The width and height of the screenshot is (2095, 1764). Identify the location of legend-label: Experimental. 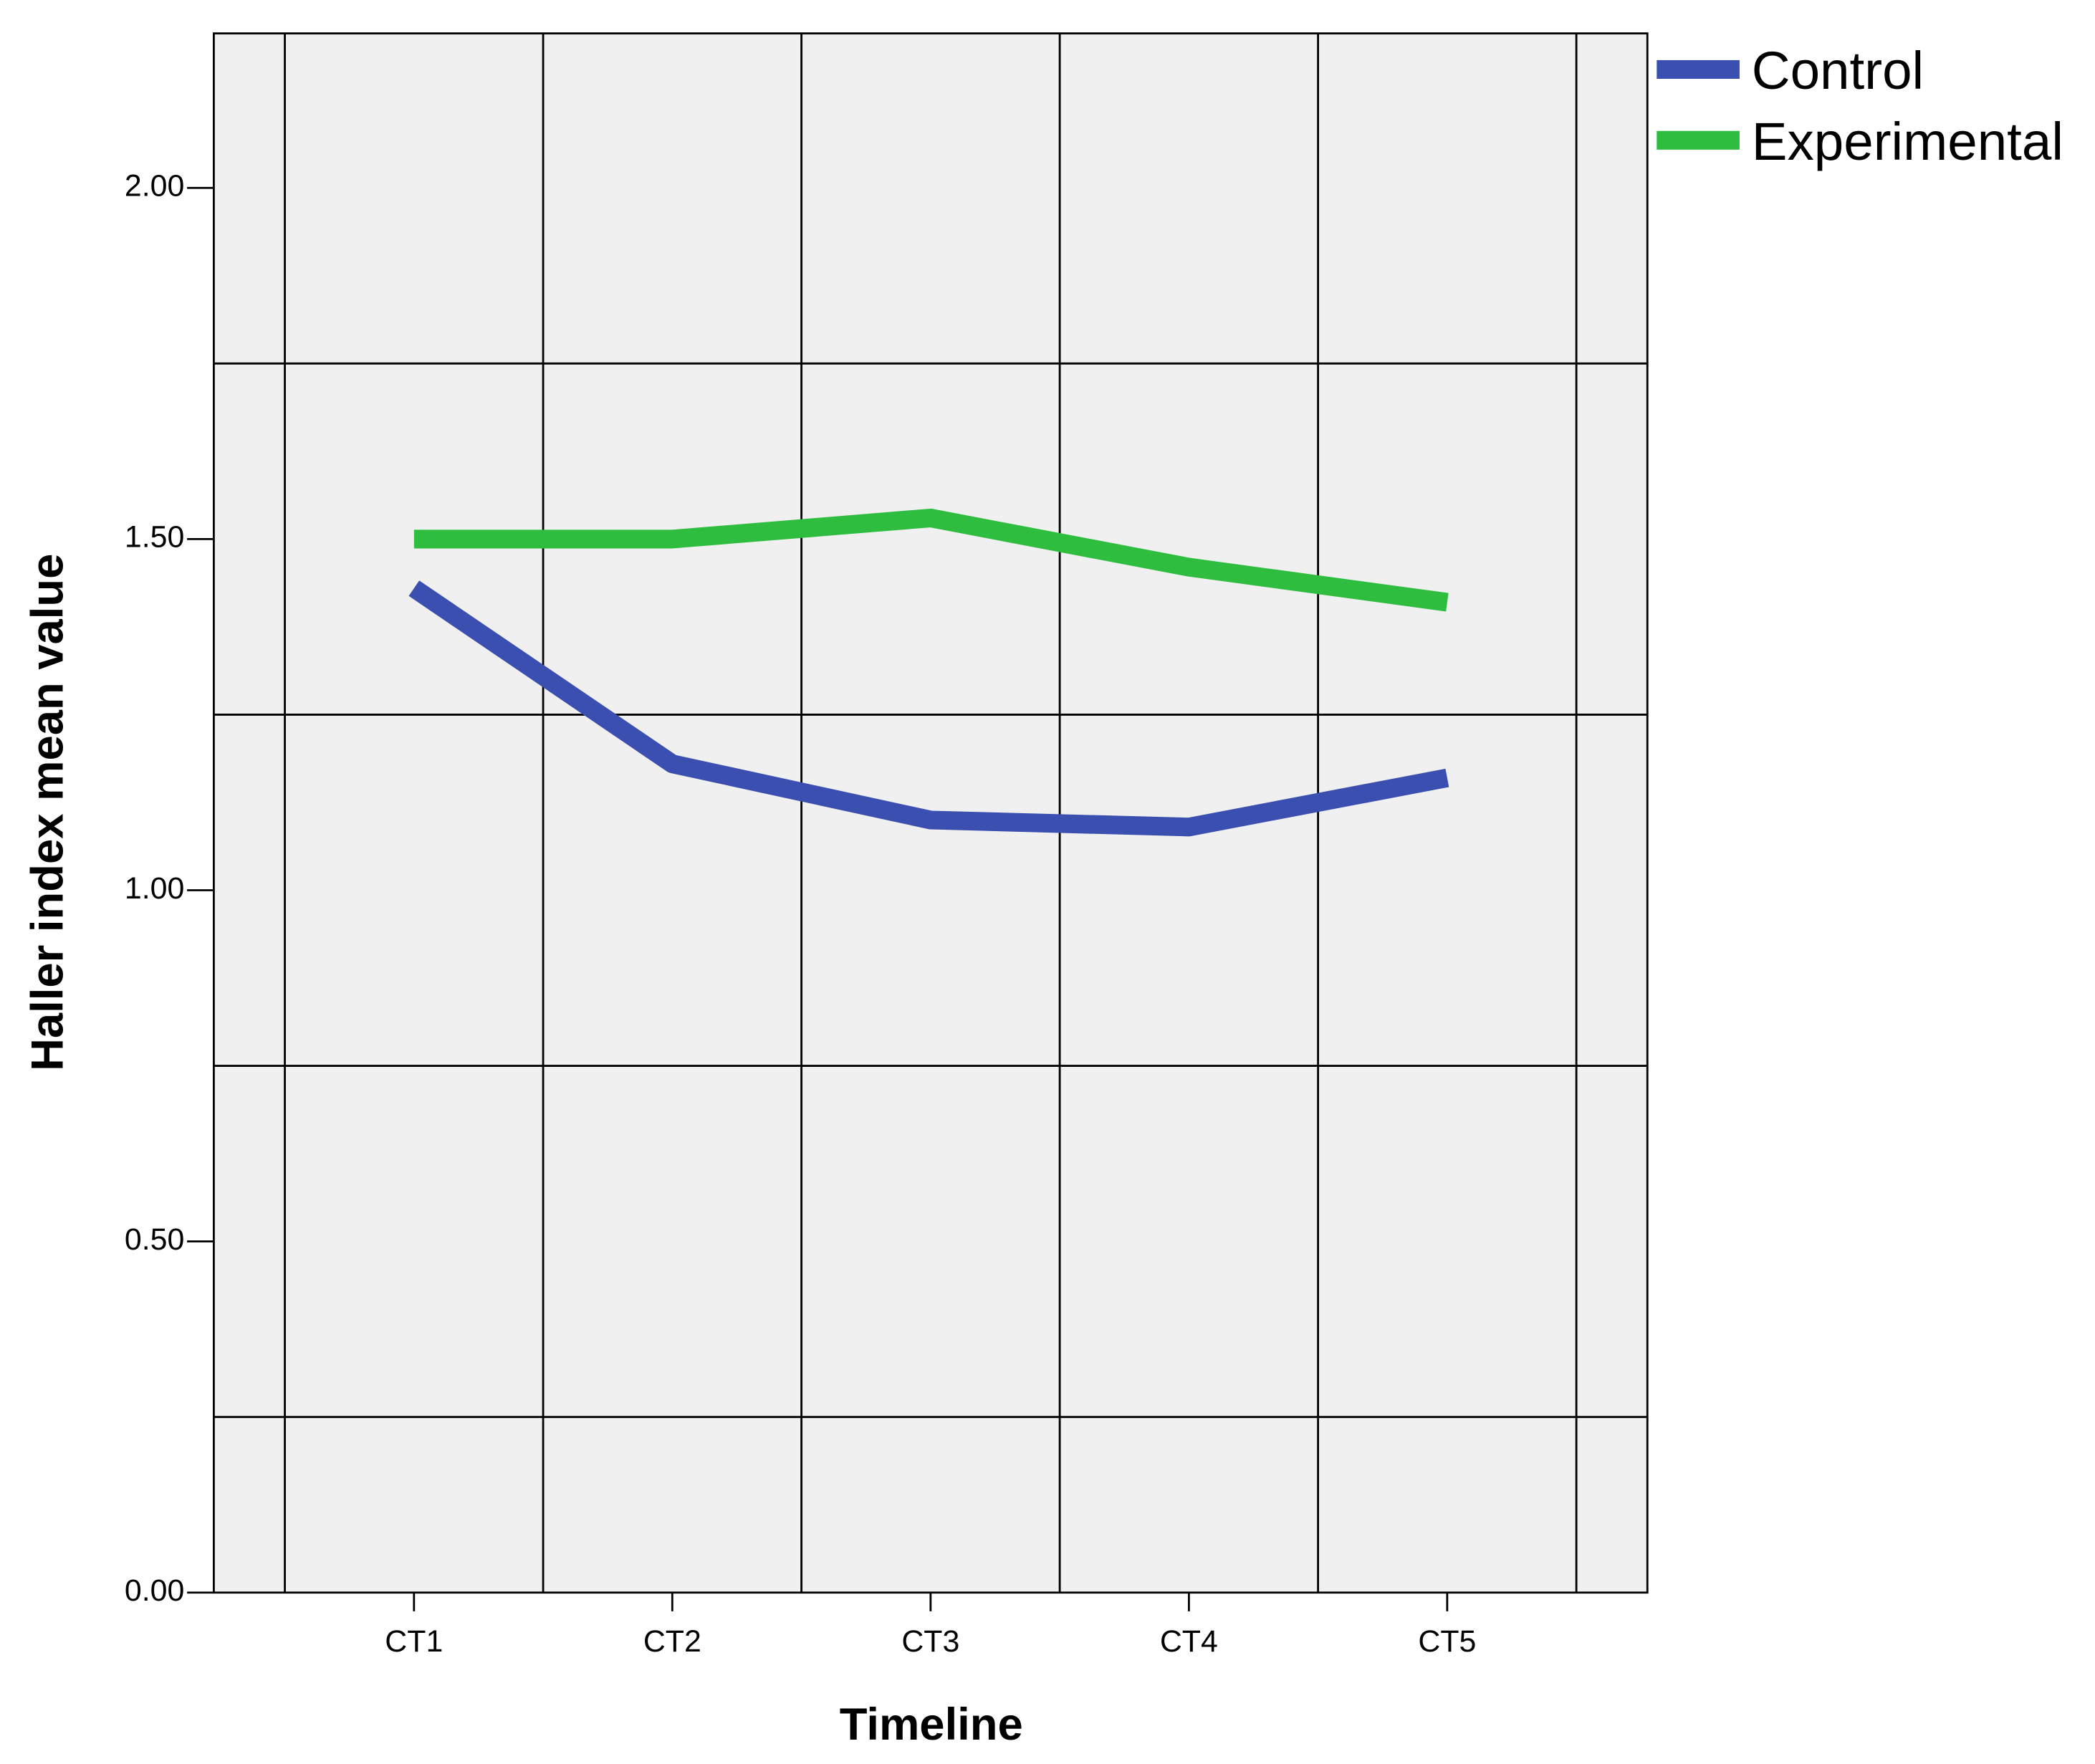
(1907, 141).